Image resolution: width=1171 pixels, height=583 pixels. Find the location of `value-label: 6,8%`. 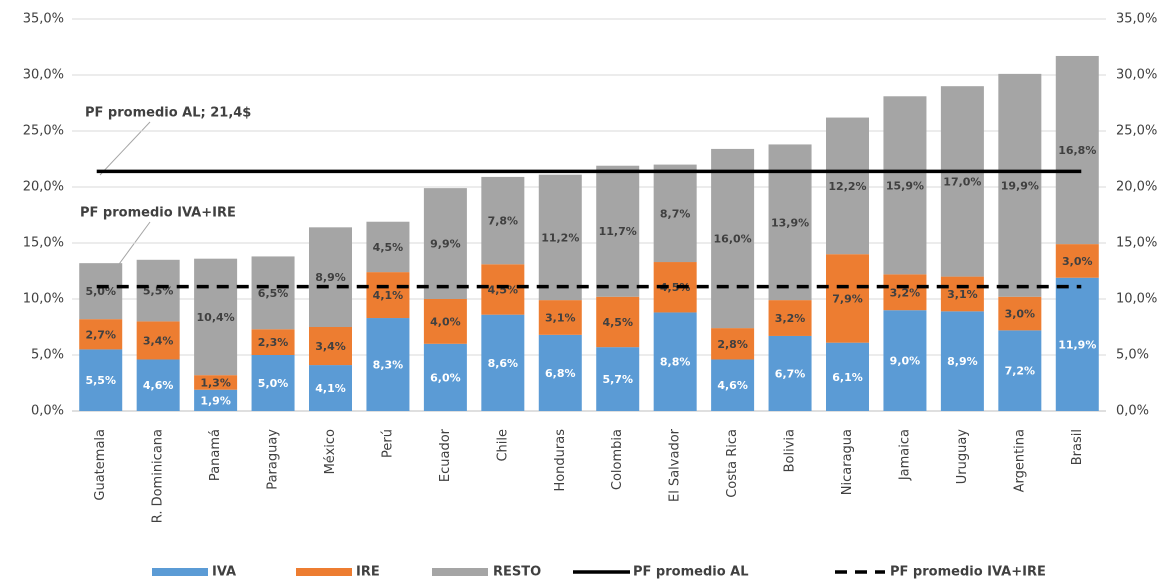

value-label: 6,8% is located at coordinates (560, 373).